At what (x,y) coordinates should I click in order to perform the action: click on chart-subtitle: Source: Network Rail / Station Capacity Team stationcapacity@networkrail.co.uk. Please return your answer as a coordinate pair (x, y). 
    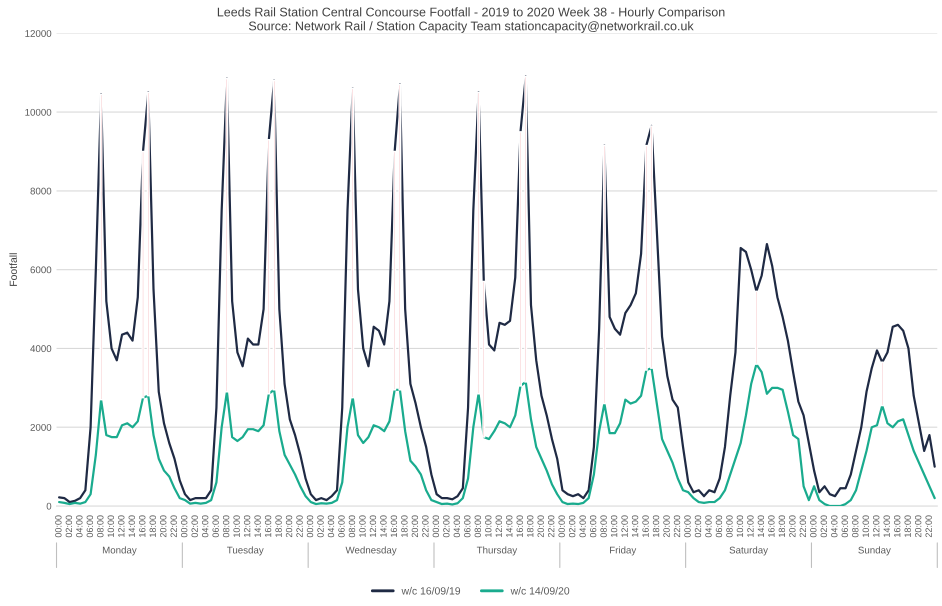
    Looking at the image, I should click on (471, 27).